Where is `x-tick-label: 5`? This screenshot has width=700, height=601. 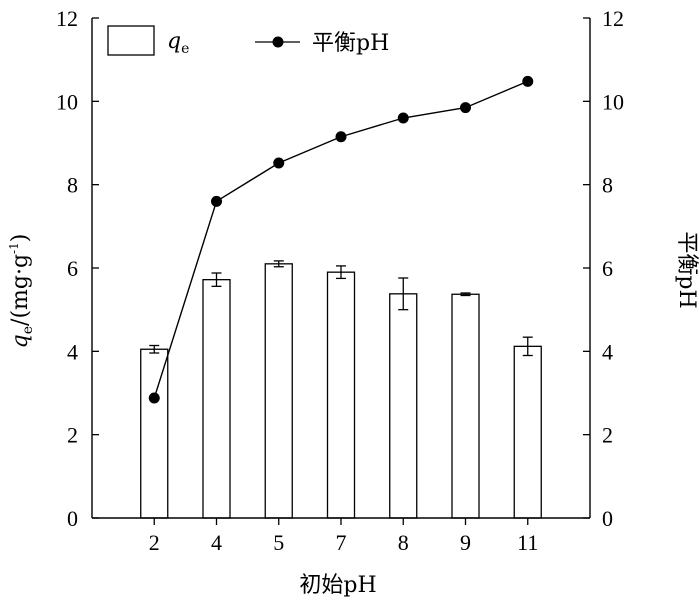 x-tick-label: 5 is located at coordinates (278, 542).